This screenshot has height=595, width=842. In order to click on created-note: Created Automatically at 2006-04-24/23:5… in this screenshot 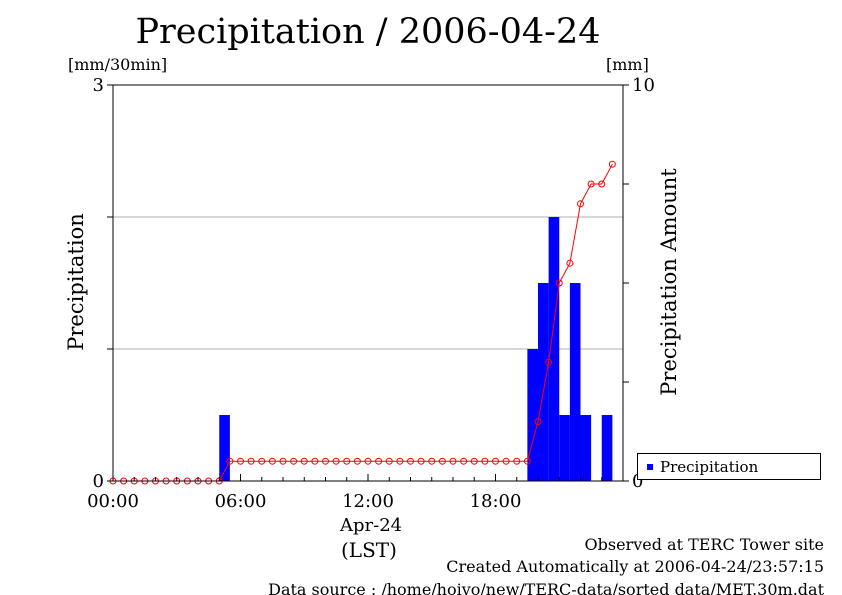, I will do `click(635, 566)`.